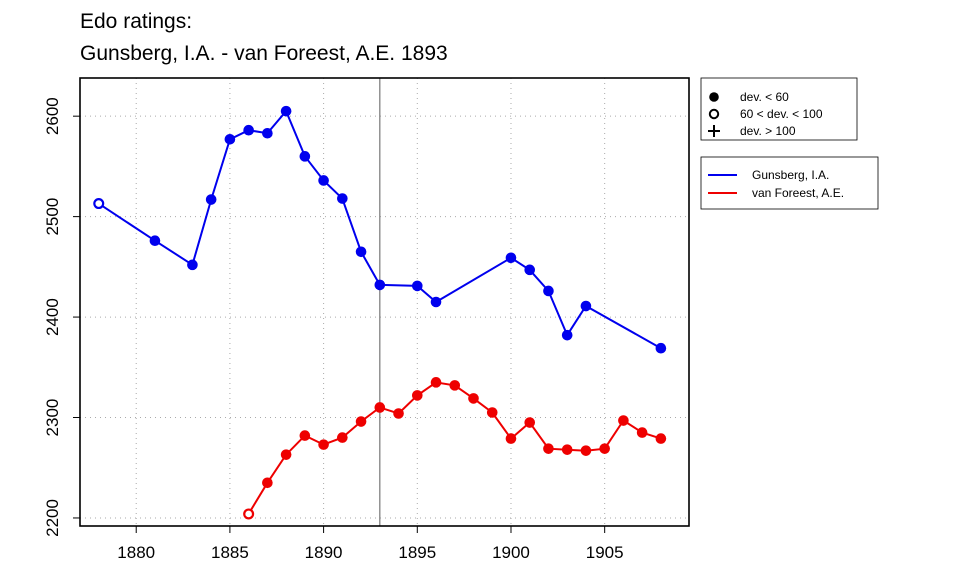 The width and height of the screenshot is (960, 576). I want to click on data-point-gunsberg-1902, so click(548, 291).